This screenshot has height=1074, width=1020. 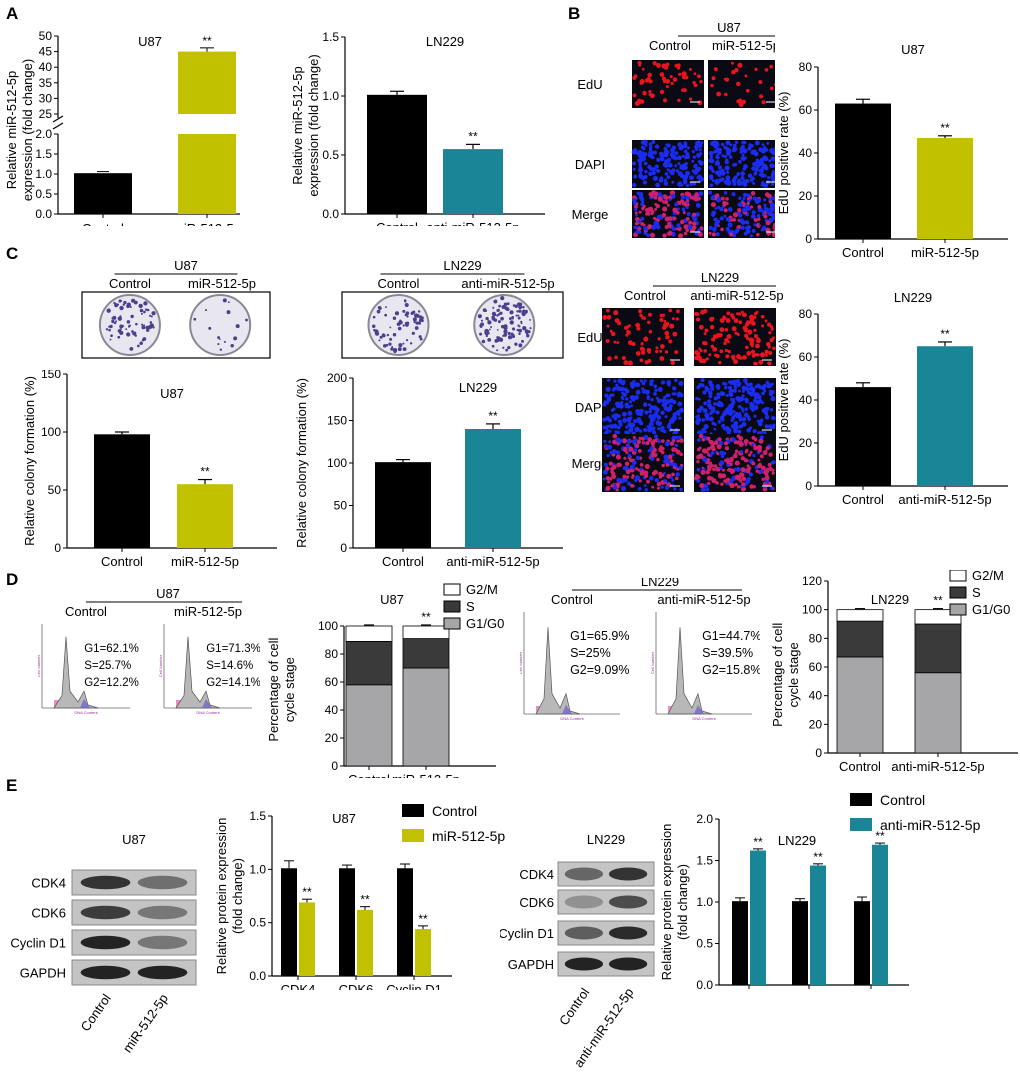 What do you see at coordinates (205, 561) in the screenshot?
I see `x-tick-label: miR-512-5p` at bounding box center [205, 561].